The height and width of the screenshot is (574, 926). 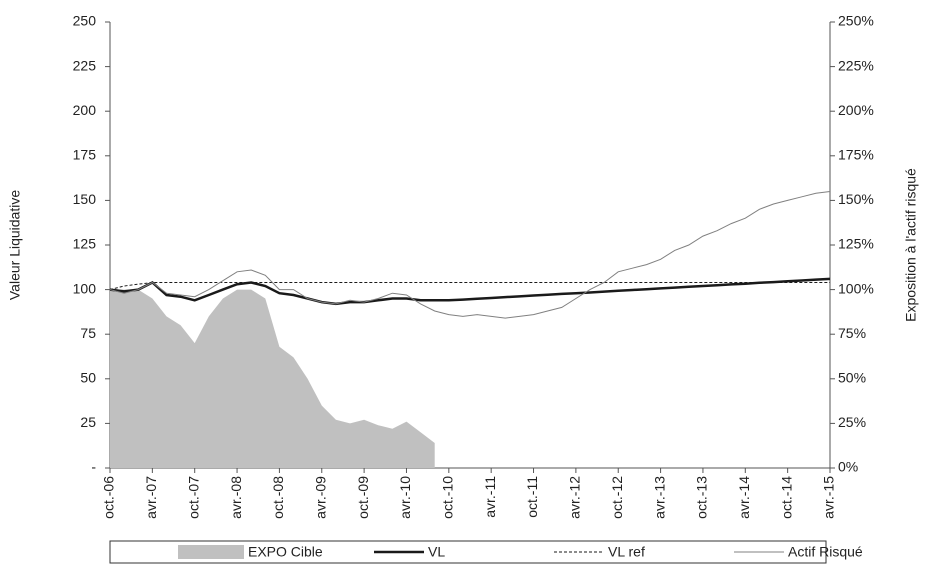 What do you see at coordinates (468, 552) in the screenshot?
I see `legend-box` at bounding box center [468, 552].